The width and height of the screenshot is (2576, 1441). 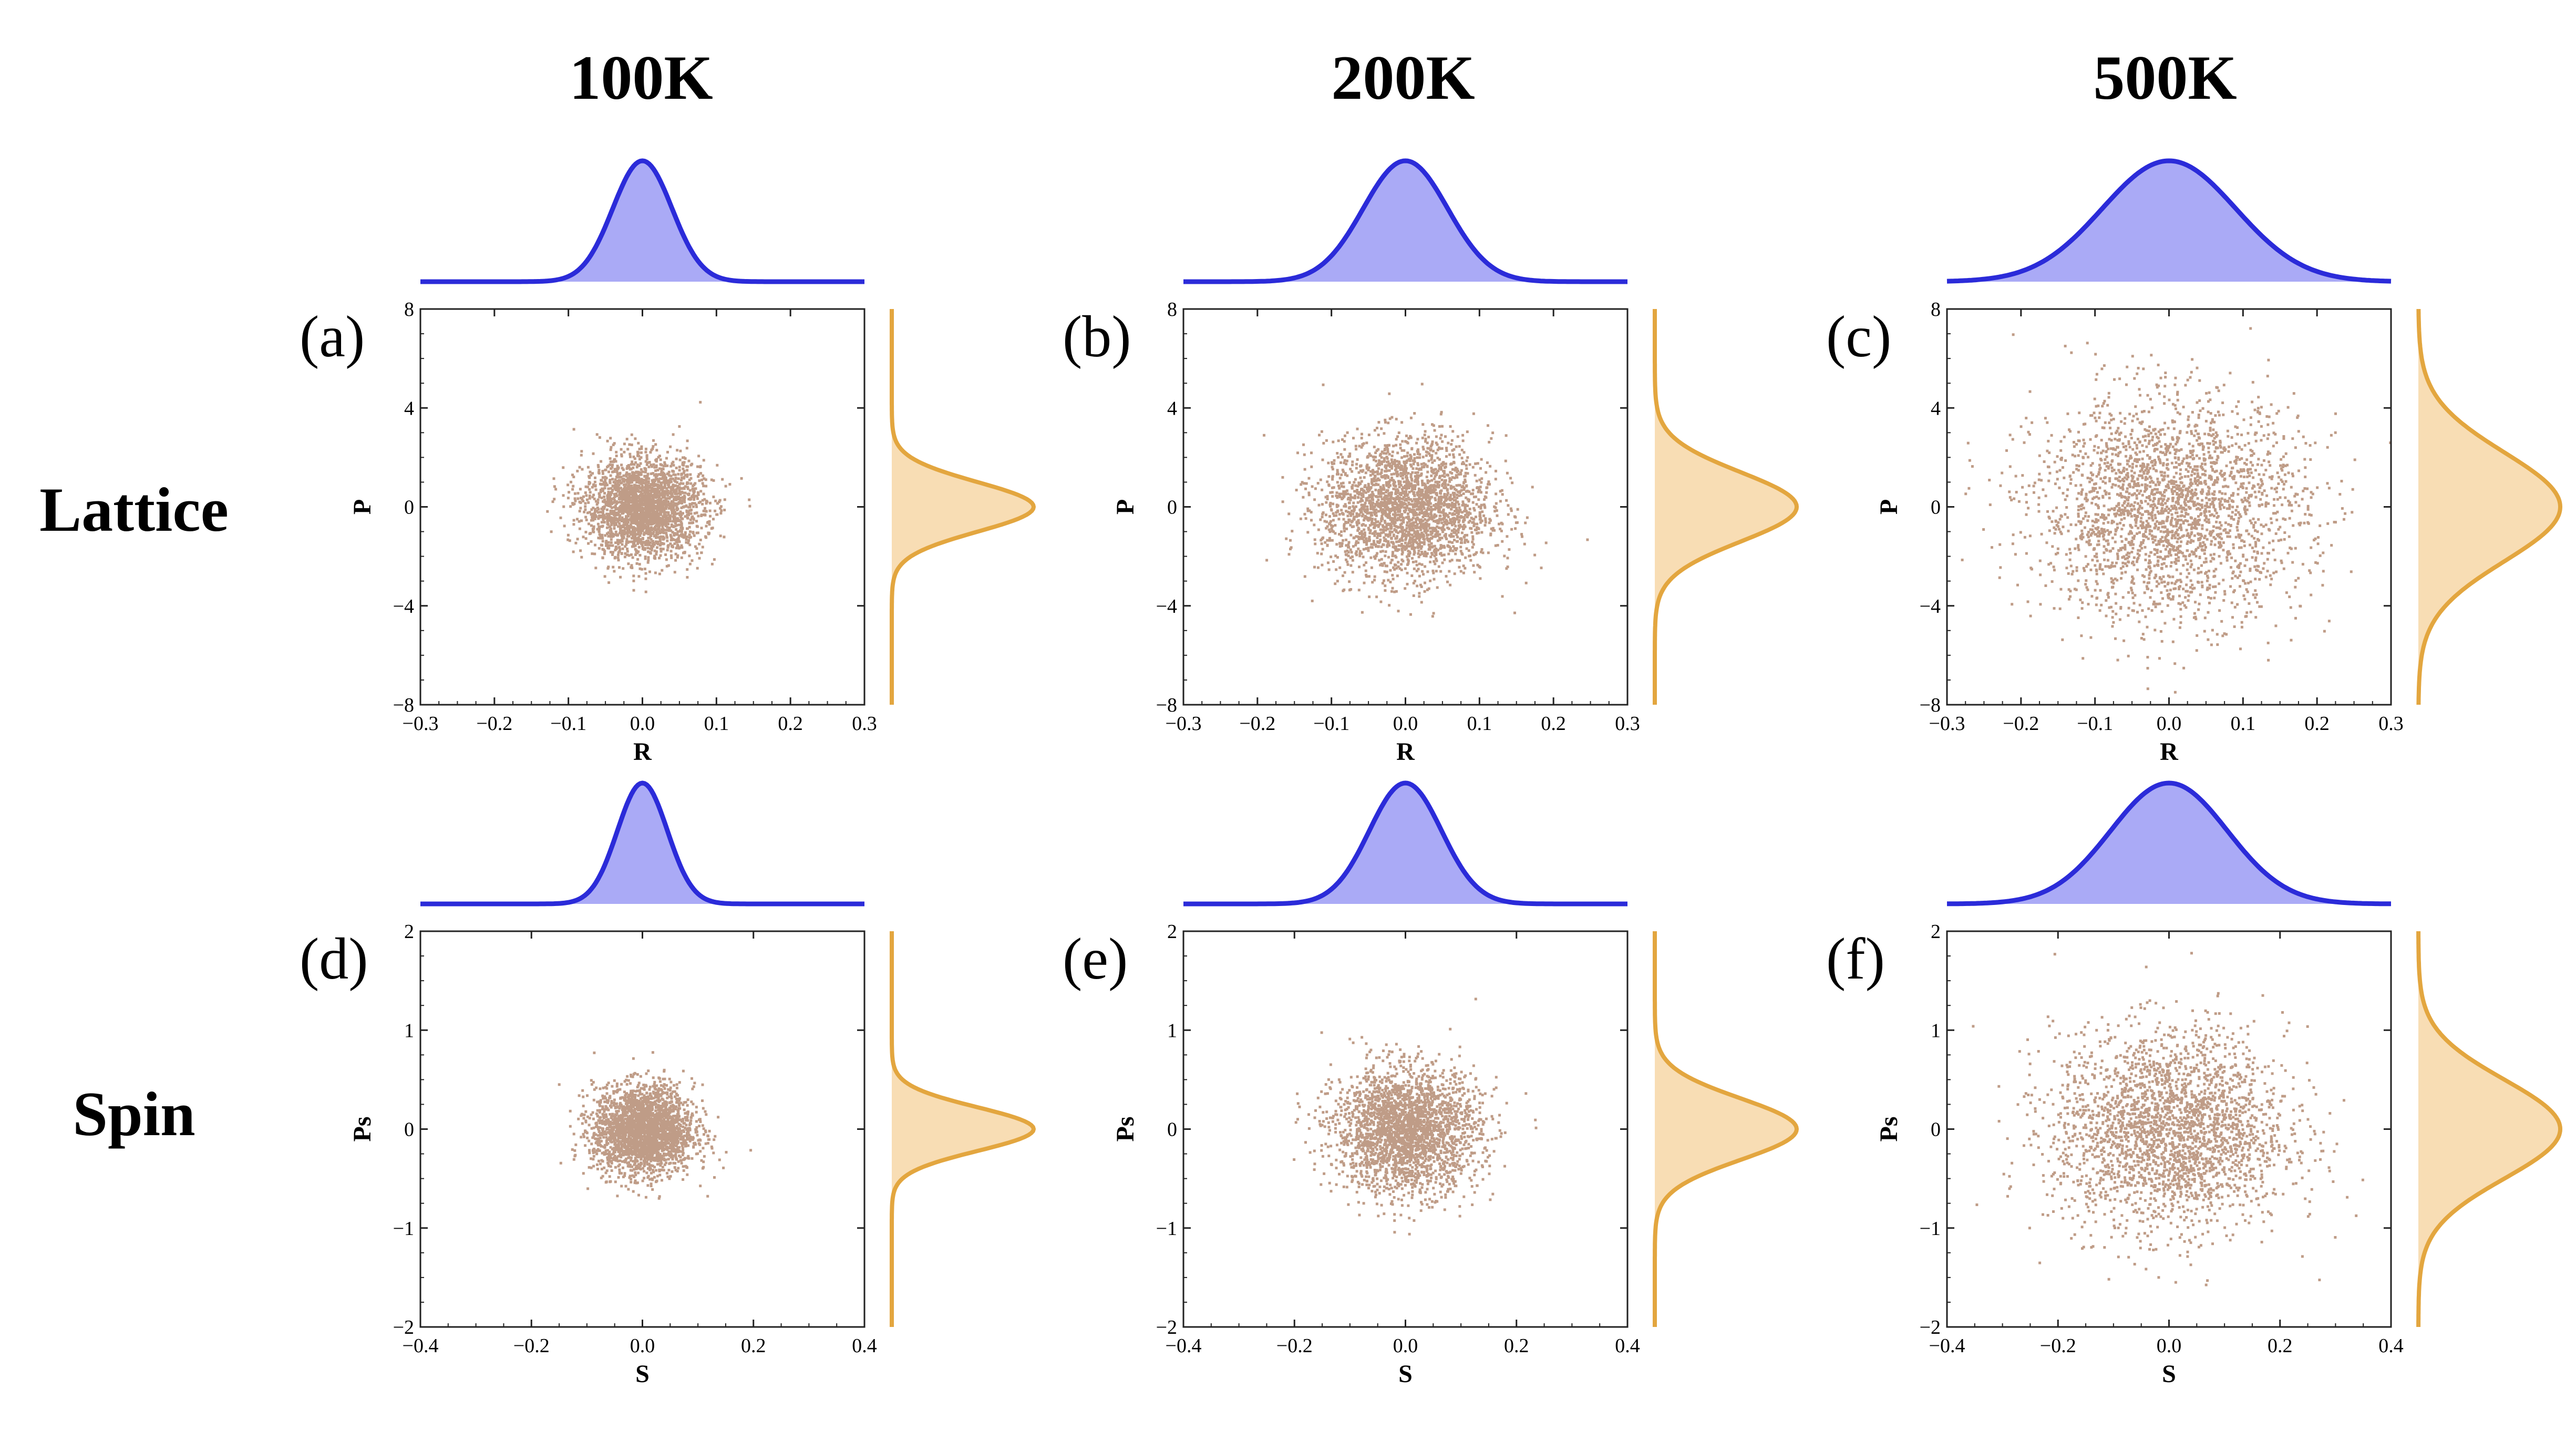 I want to click on panel-f: −0.4 −0.2 0.0 0.2 0.4 −2 −1 0 1 2 S Ps (f), so click(x=2194, y=1084).